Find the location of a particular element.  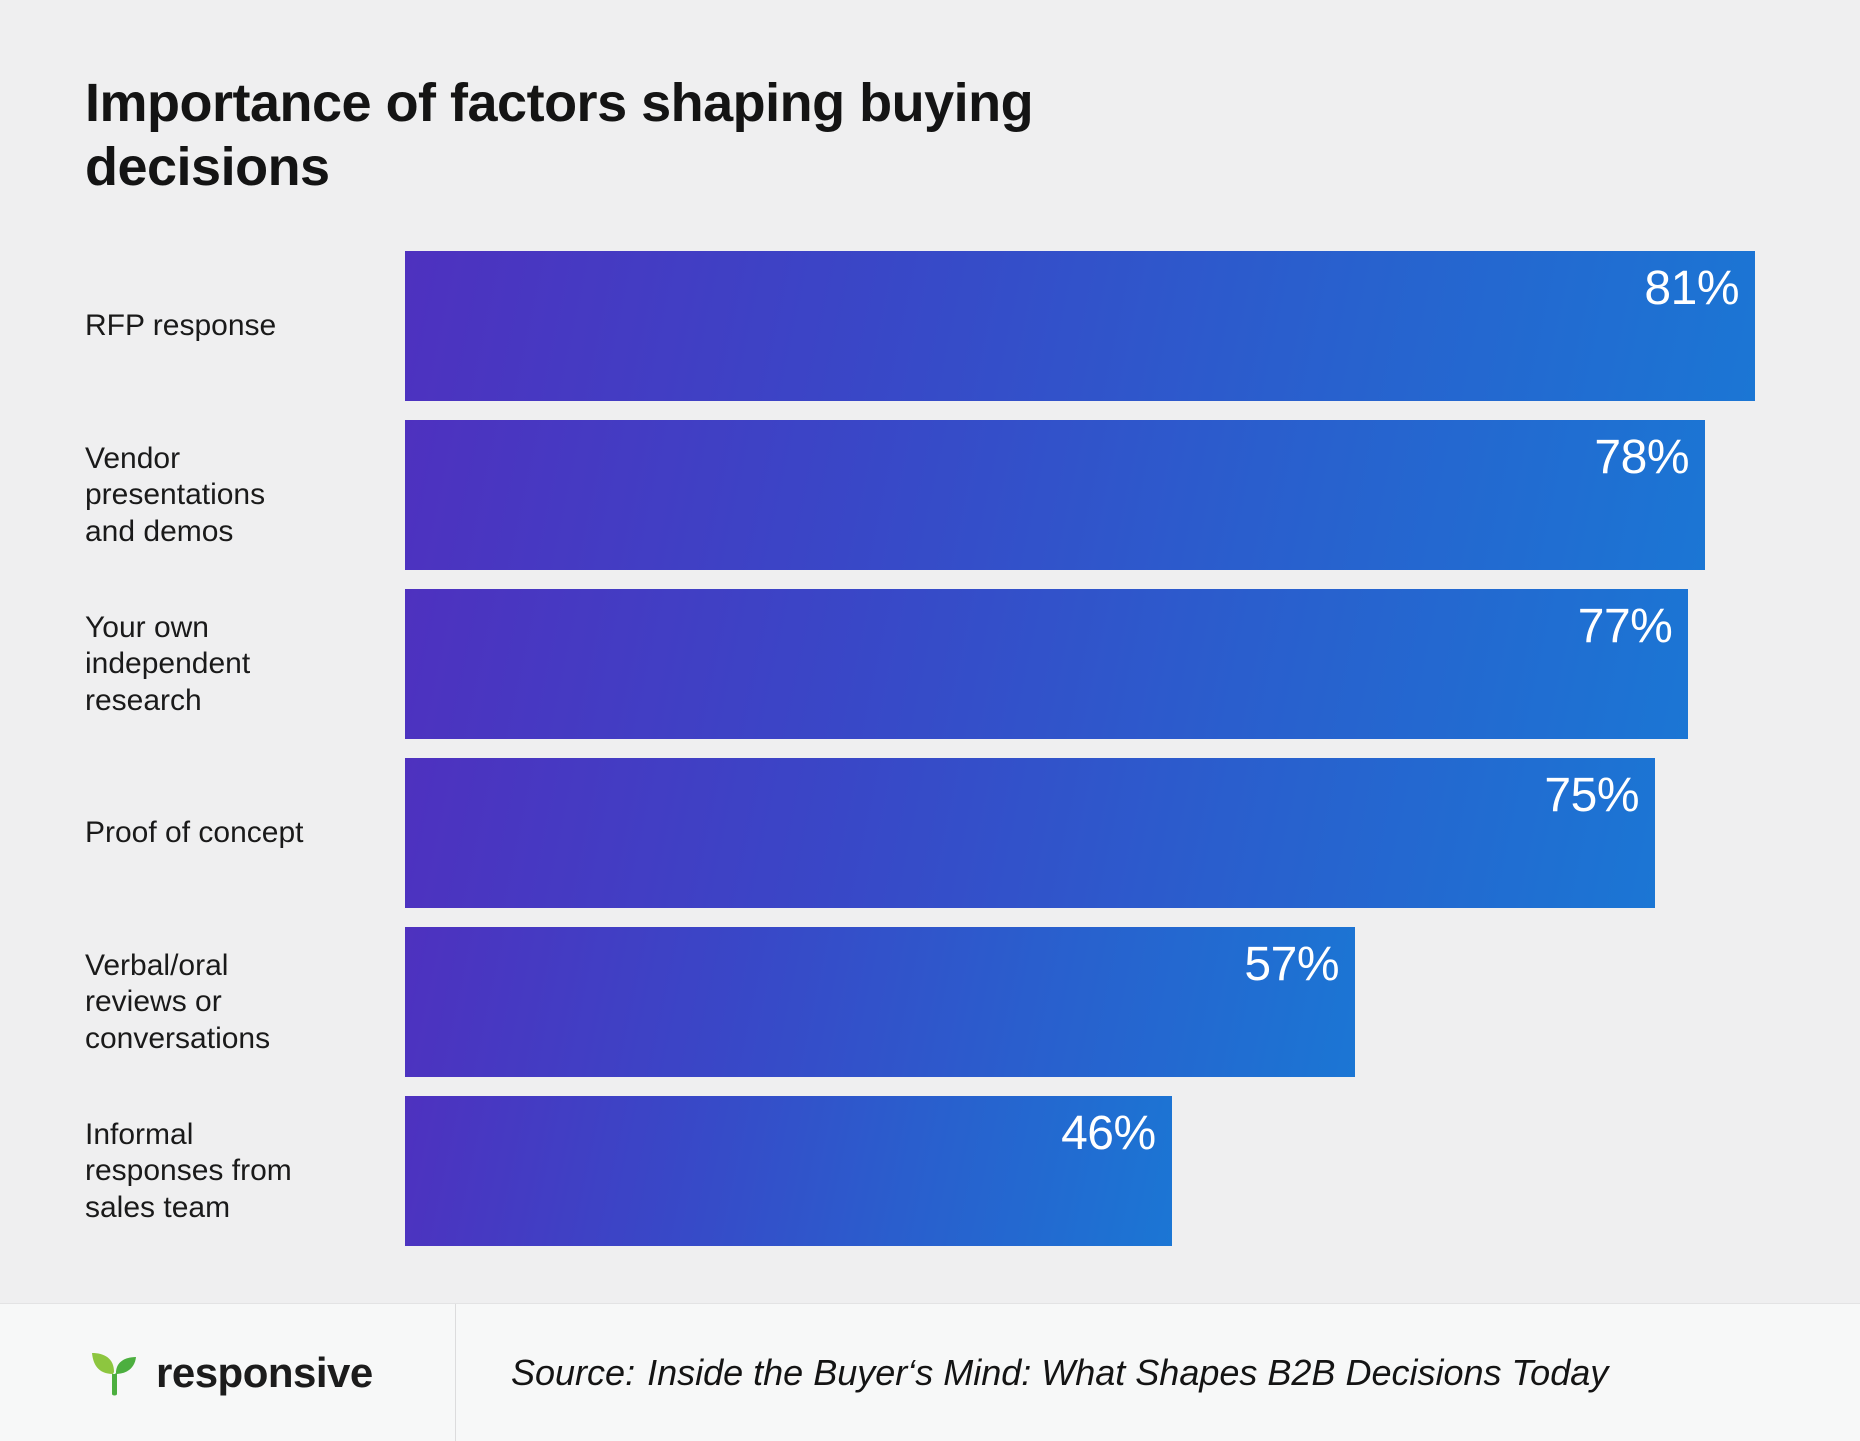

source-prefix: Source: is located at coordinates (573, 1372).